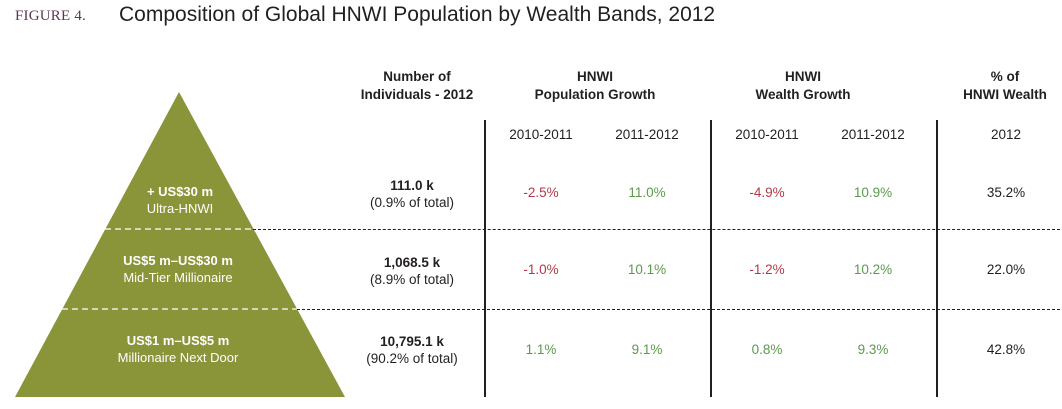 This screenshot has height=409, width=1062. What do you see at coordinates (180, 200) in the screenshot?
I see `band-ultra-hnwi: + US$30 m Ultra-HNWI` at bounding box center [180, 200].